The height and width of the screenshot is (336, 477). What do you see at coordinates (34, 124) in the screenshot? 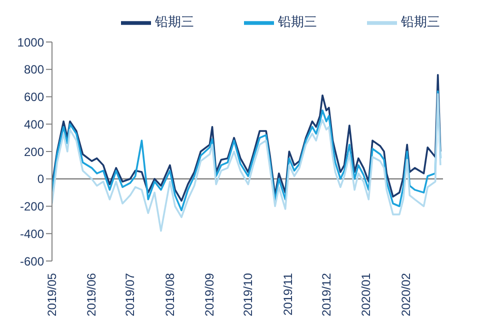
I see `y-tick-label: 400` at bounding box center [34, 124].